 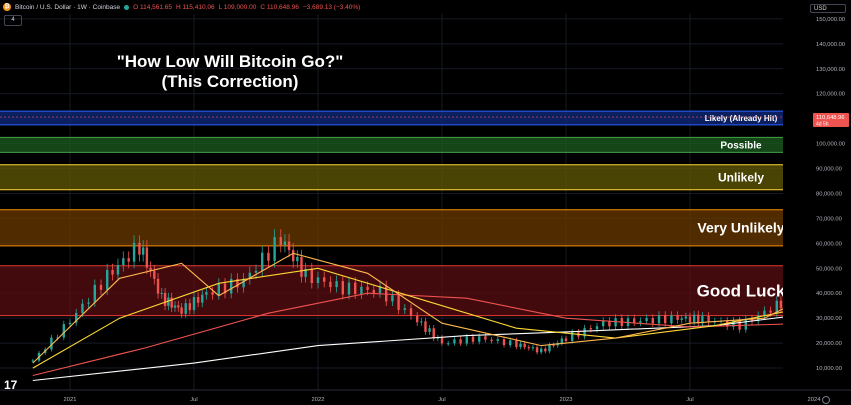 I want to click on ohlc-high: H 115,410.06, so click(x=195, y=7).